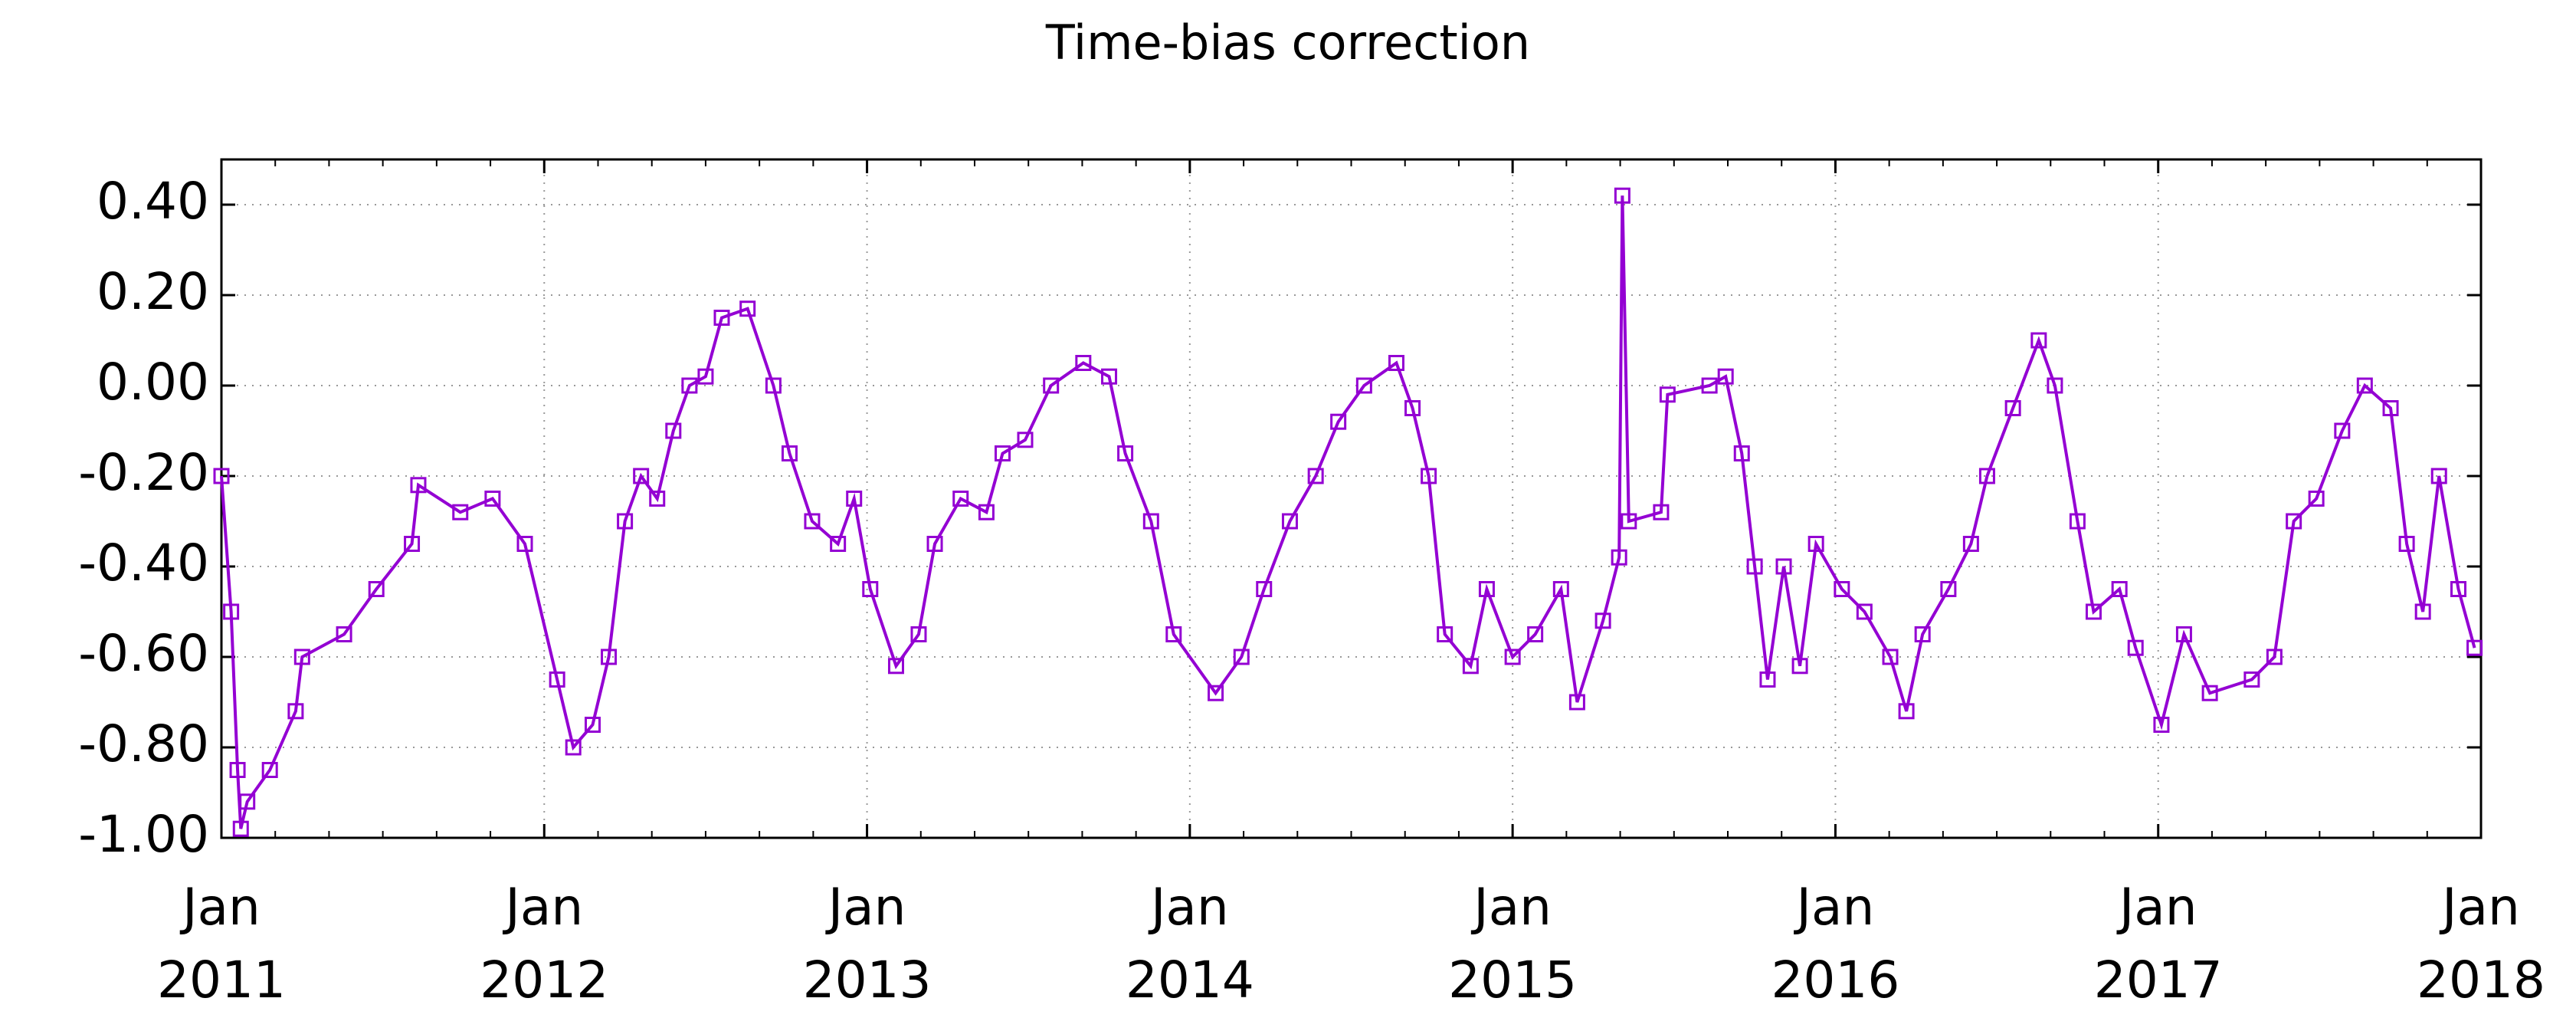 The image size is (2576, 1031). I want to click on x-tick-label: Jan 2013, so click(868, 944).